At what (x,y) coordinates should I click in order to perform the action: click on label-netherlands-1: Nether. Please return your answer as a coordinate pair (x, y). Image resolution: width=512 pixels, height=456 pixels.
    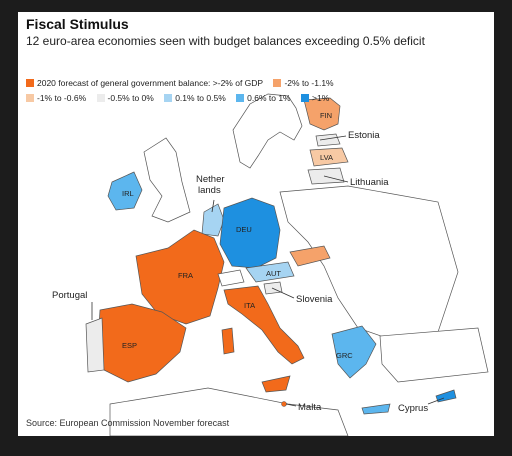
    Looking at the image, I should click on (210, 179).